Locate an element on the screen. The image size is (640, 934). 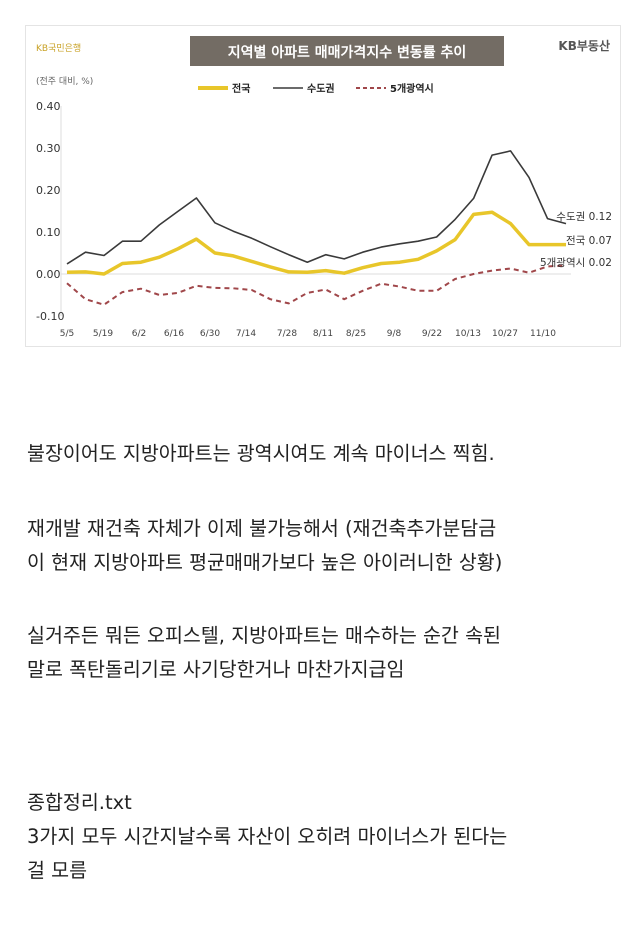
title-box is located at coordinates (347, 51).